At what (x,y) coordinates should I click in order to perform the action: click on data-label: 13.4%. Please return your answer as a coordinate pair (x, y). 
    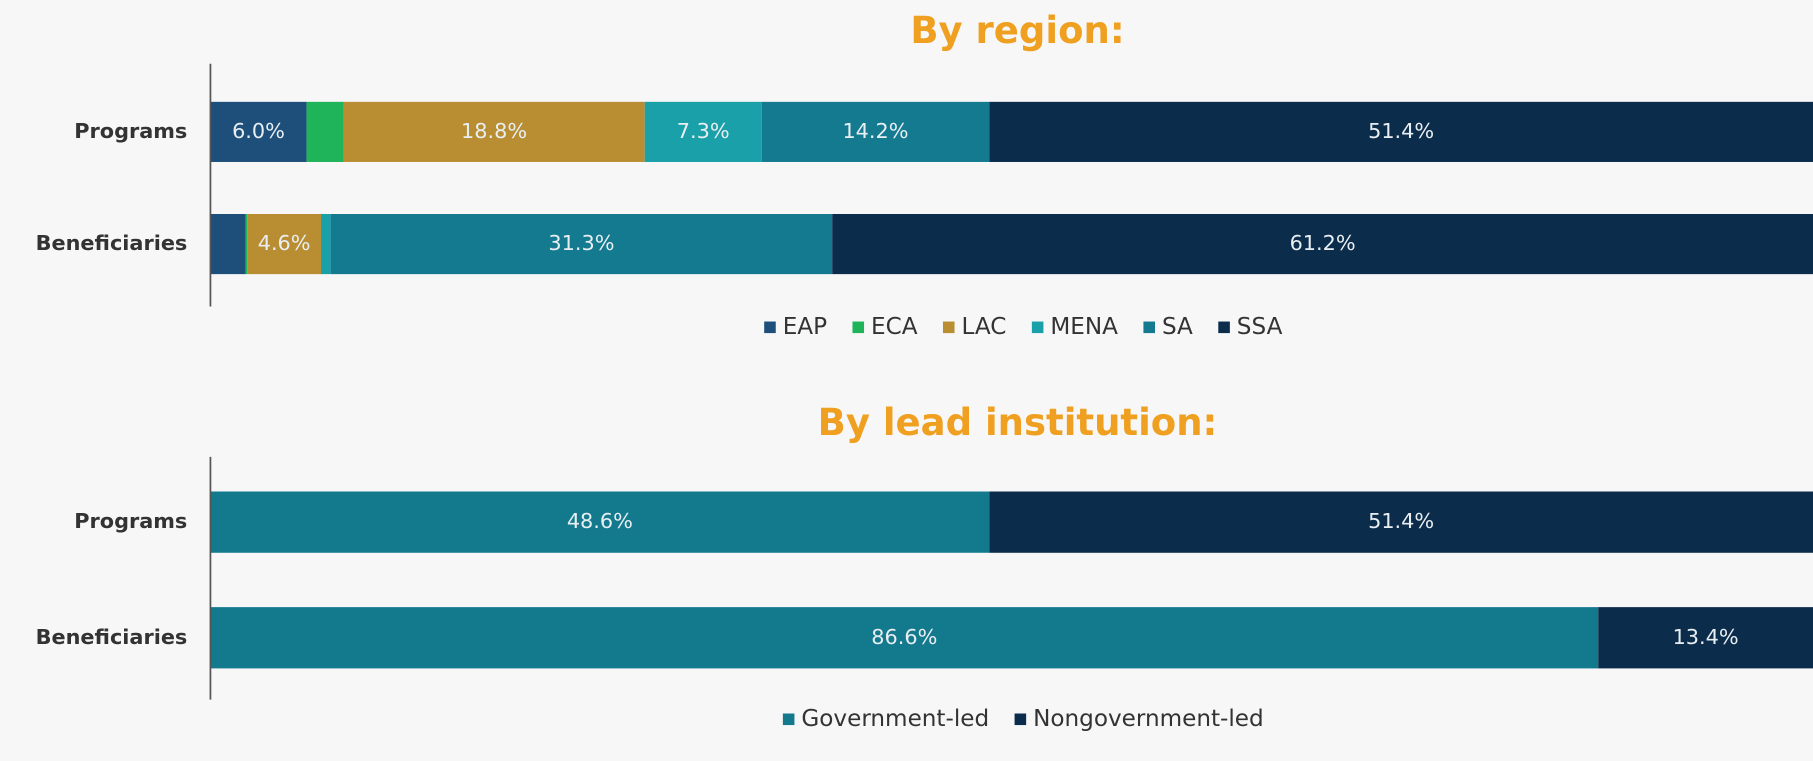
    Looking at the image, I should click on (1706, 637).